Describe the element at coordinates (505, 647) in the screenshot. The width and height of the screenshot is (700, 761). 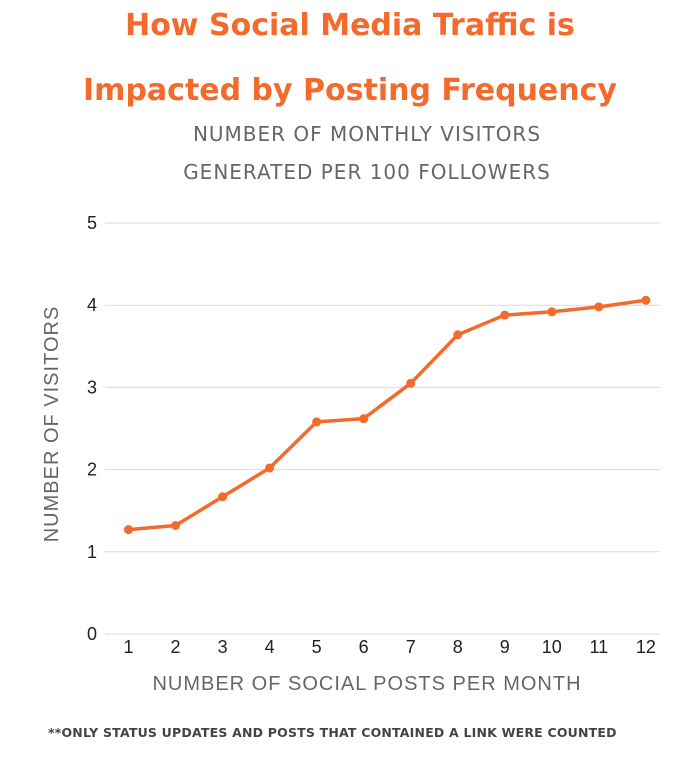
I see `x-tick-label: 9` at that location.